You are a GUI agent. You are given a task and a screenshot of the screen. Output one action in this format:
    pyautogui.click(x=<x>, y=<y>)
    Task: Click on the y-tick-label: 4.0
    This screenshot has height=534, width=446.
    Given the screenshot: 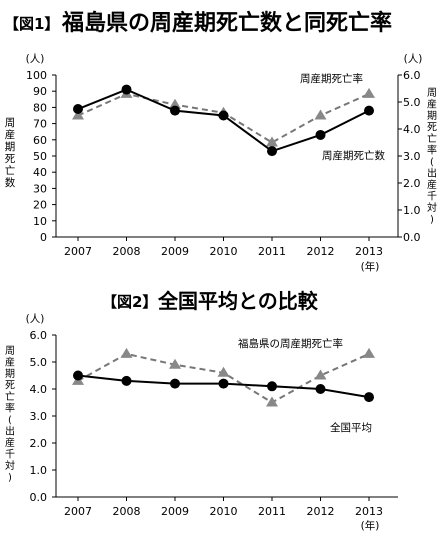 What is the action you would take?
    pyautogui.click(x=39, y=389)
    